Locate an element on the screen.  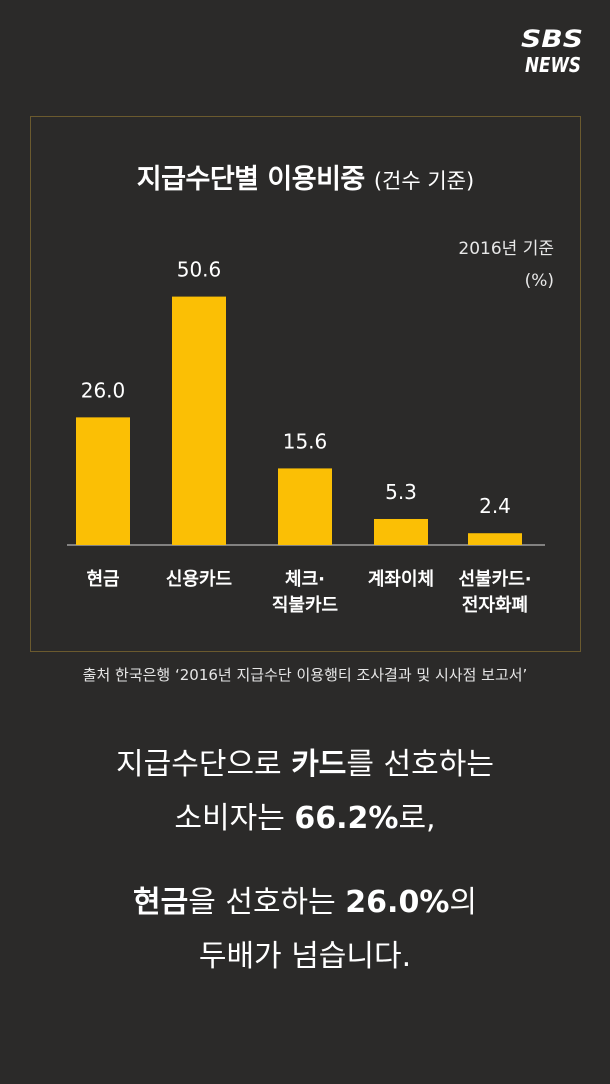
bar-value-label: 15.6 is located at coordinates (305, 441).